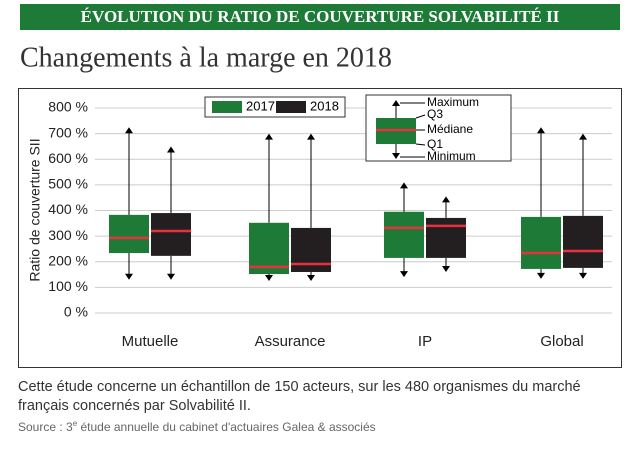  Describe the element at coordinates (450, 129) in the screenshot. I see `key-label: Médiane` at that location.